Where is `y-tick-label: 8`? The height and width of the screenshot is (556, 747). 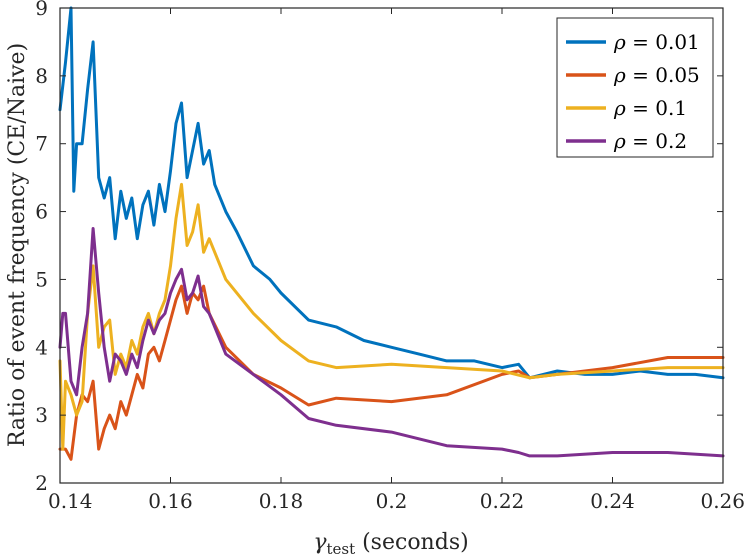 y-tick-label: 8 is located at coordinates (41, 76).